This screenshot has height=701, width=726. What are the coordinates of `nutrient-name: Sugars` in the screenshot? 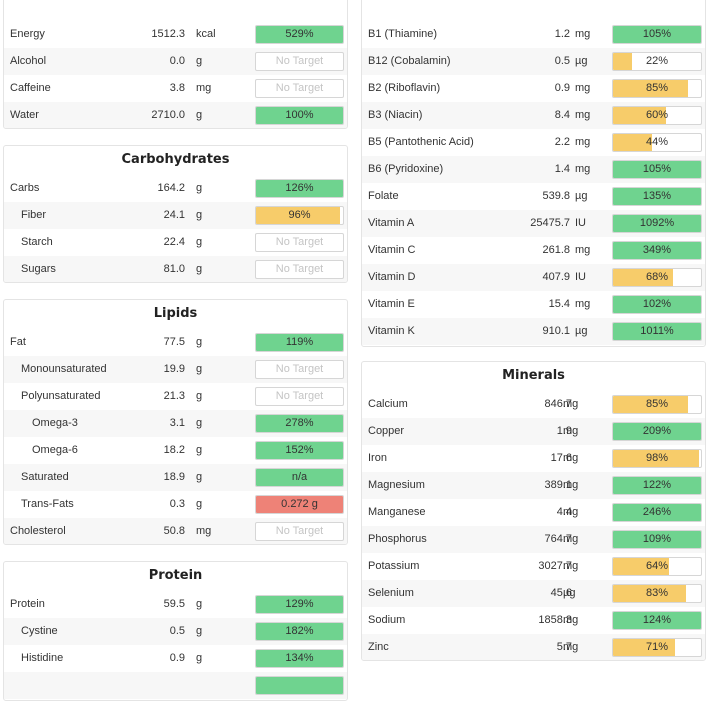 It's located at (38, 269).